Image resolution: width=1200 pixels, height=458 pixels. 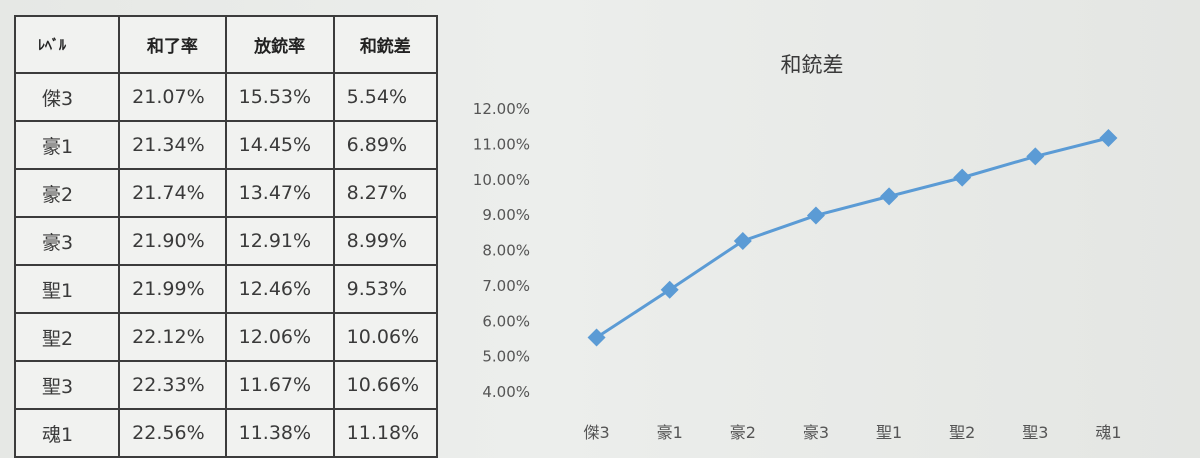 What do you see at coordinates (506, 215) in the screenshot?
I see `y-tick-label: 9.00%` at bounding box center [506, 215].